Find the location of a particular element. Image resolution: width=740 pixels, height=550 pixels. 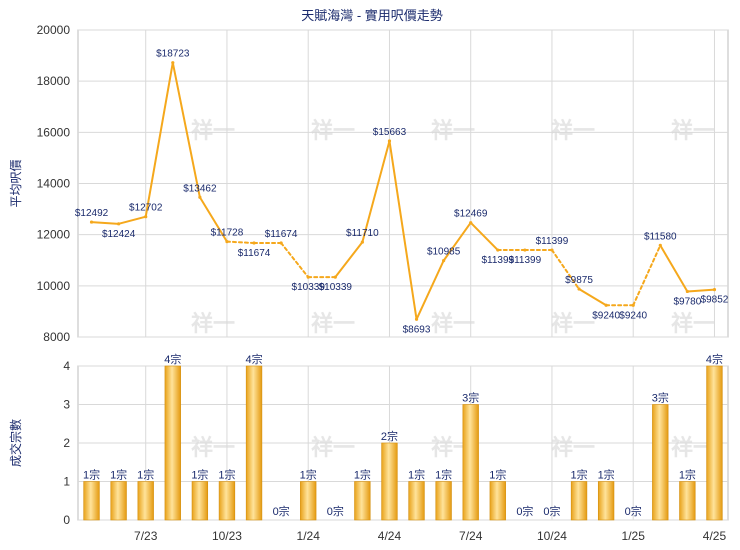

price-data-label: $9240 is located at coordinates (633, 315).